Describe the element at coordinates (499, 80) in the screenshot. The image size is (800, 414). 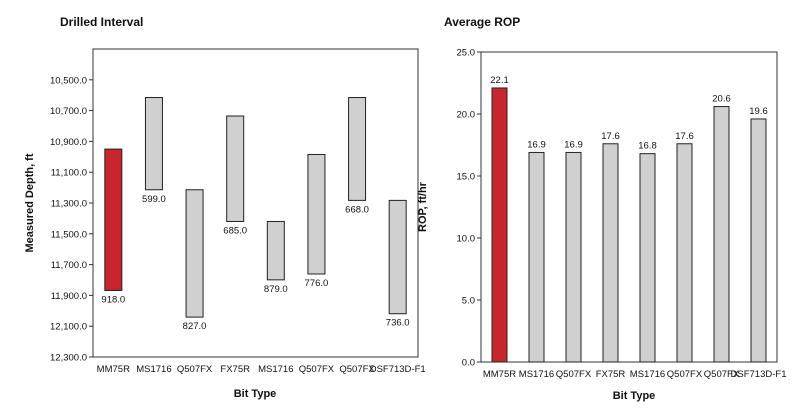
I see `bar-data-label: 22.1` at that location.